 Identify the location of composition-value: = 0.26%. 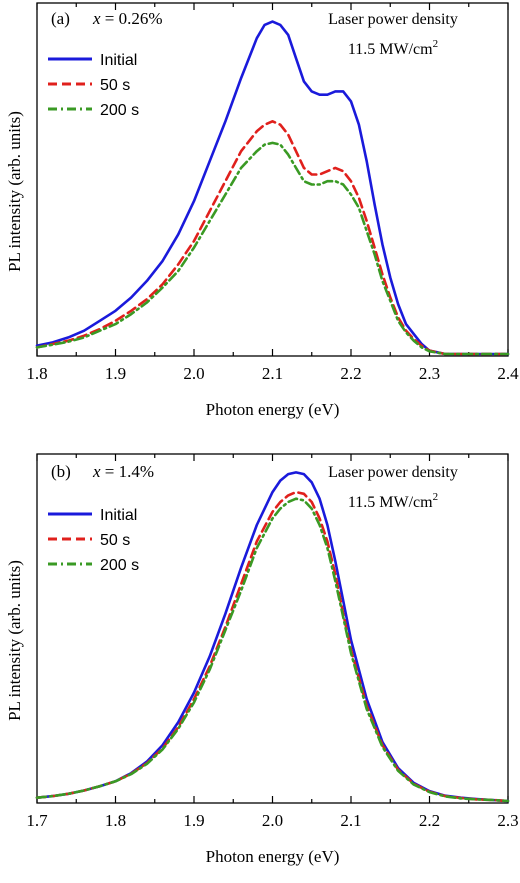
(132, 18).